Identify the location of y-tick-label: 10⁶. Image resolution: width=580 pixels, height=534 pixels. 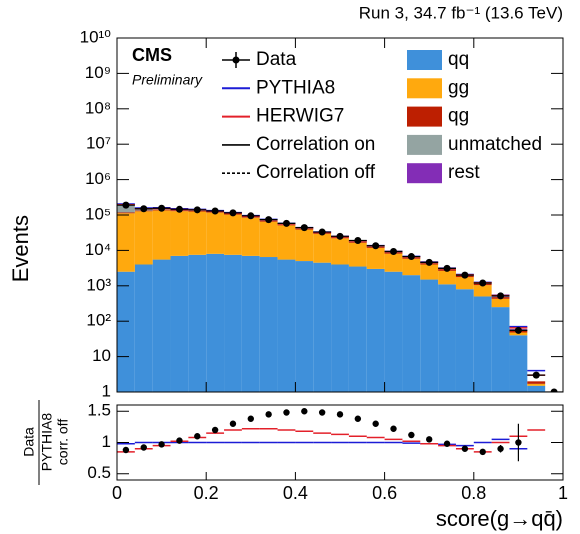
(98, 178).